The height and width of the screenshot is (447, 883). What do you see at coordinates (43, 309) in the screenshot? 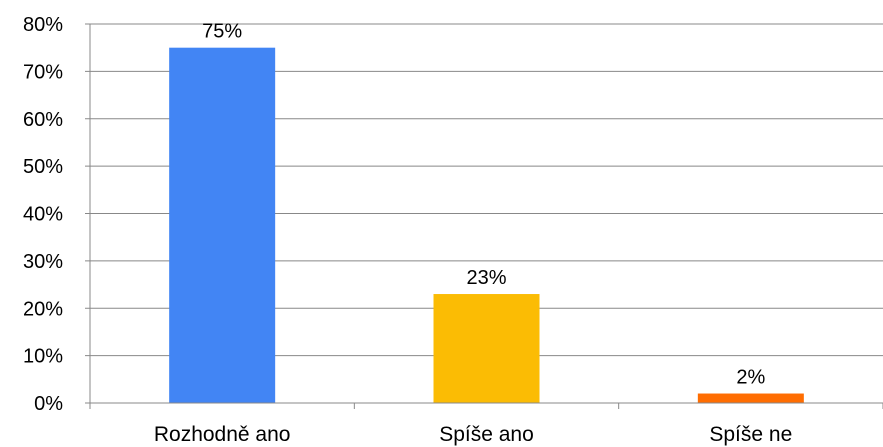
I see `y-tick-label: 20%` at bounding box center [43, 309].